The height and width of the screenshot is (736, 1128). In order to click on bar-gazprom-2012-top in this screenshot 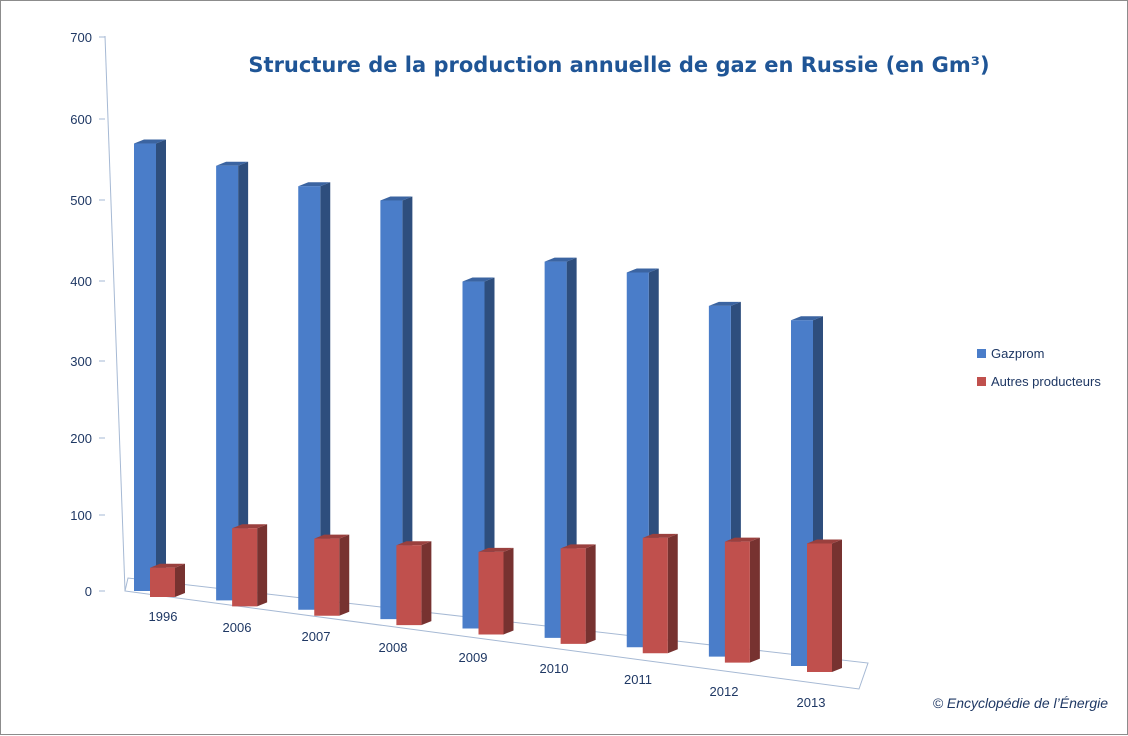, I will do `click(724, 303)`.